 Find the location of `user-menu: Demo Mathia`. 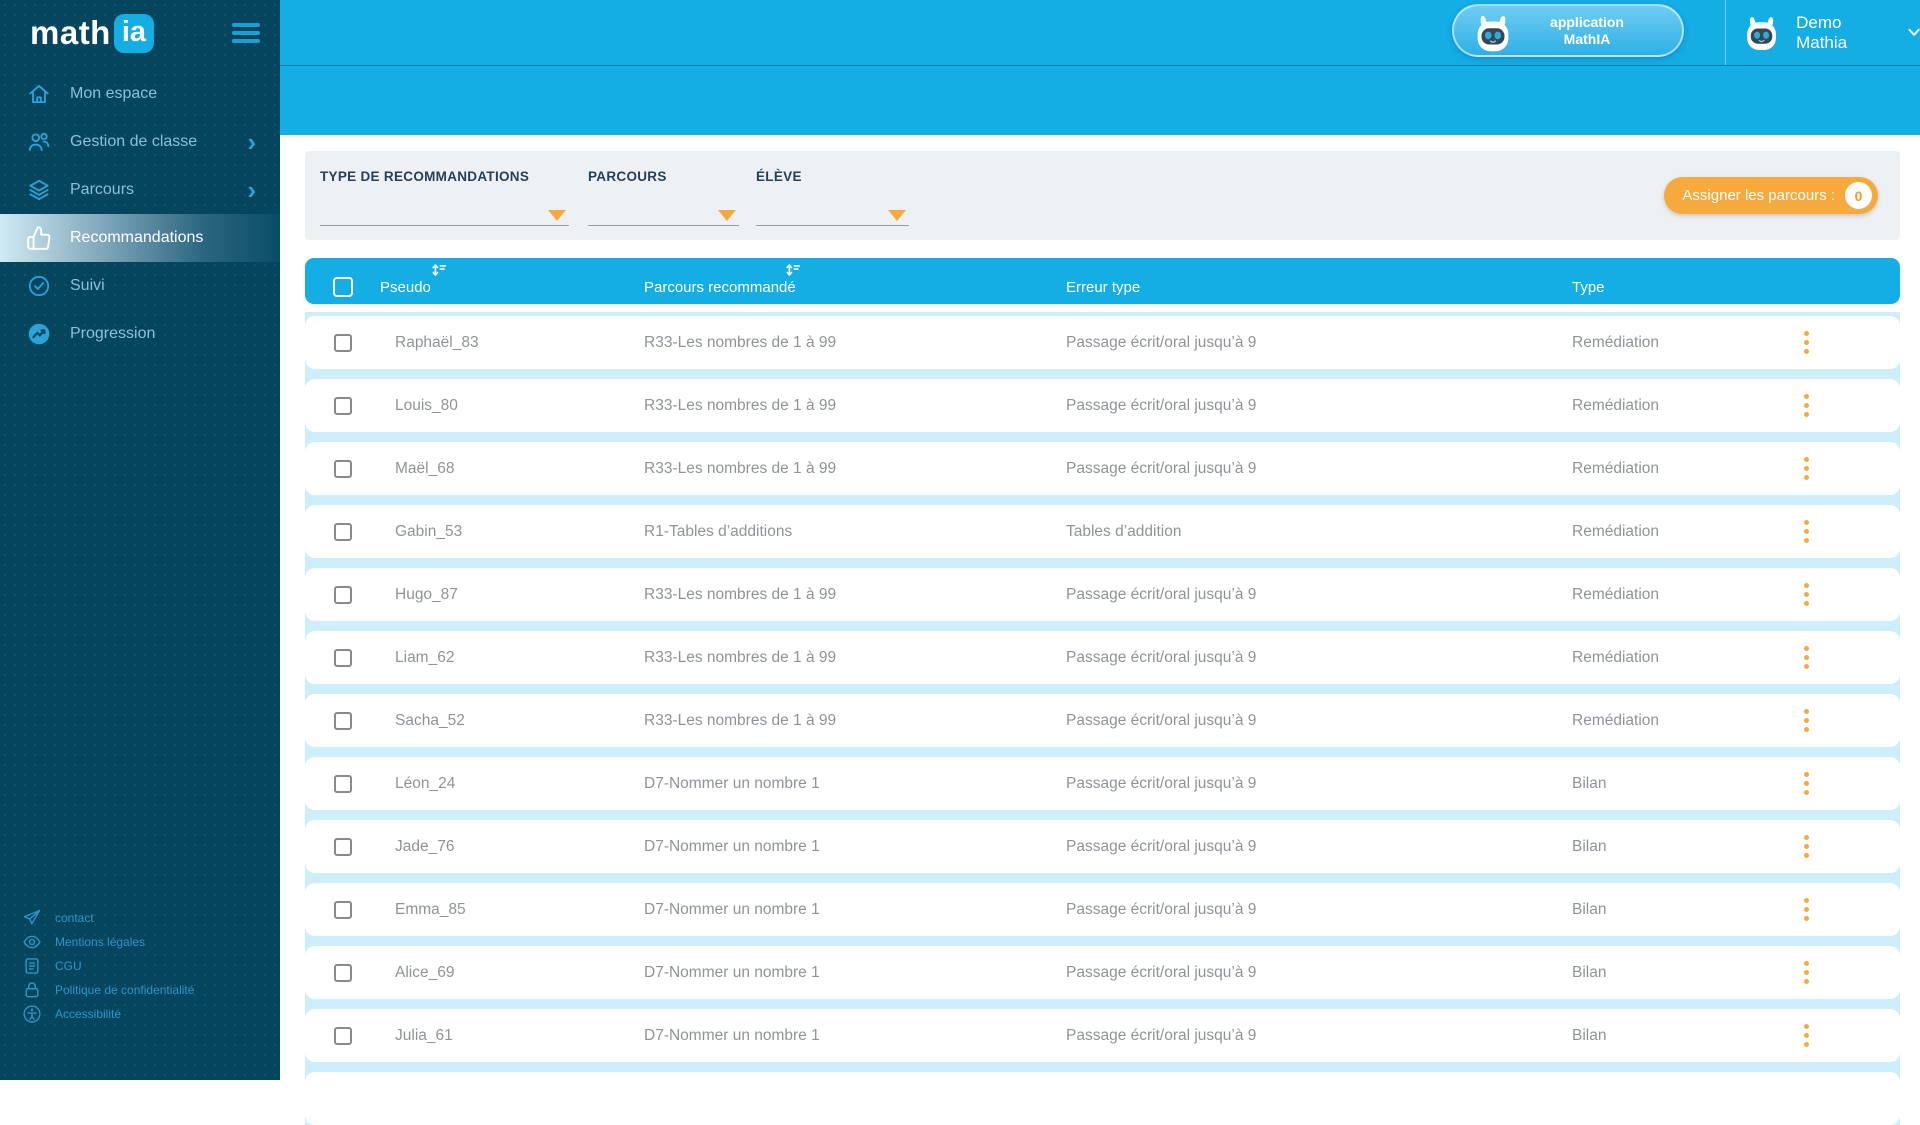

user-menu: Demo Mathia is located at coordinates (1830, 32).